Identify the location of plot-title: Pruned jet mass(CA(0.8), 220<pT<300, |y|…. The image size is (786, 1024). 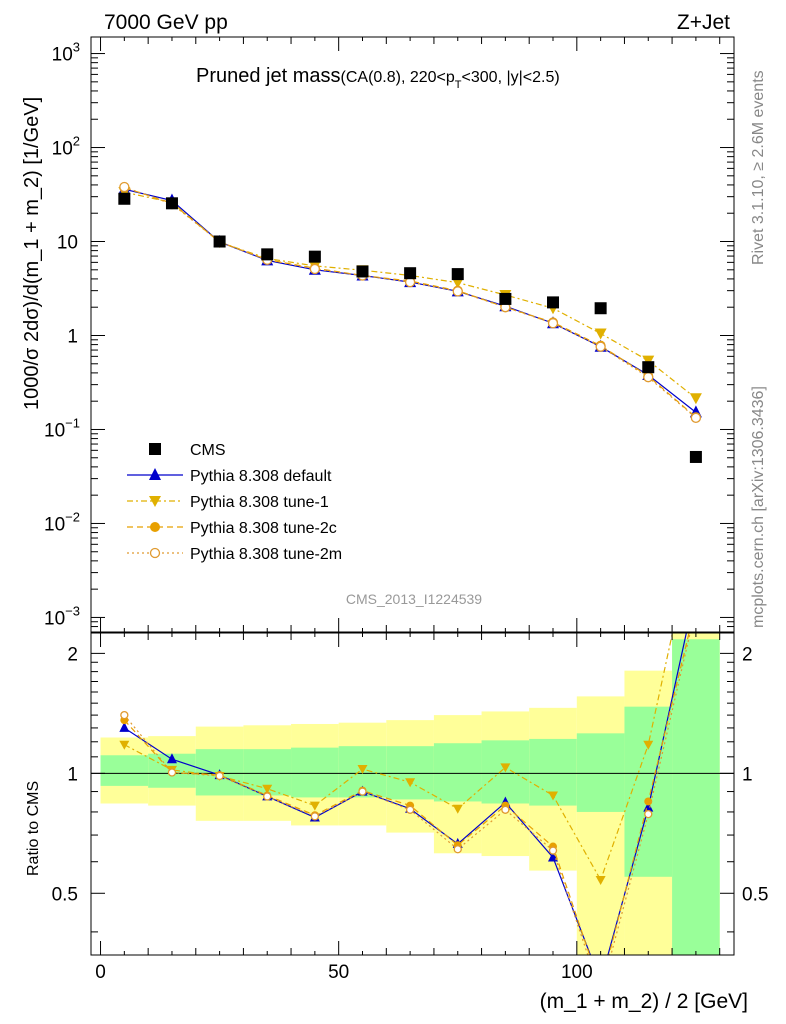
(378, 78).